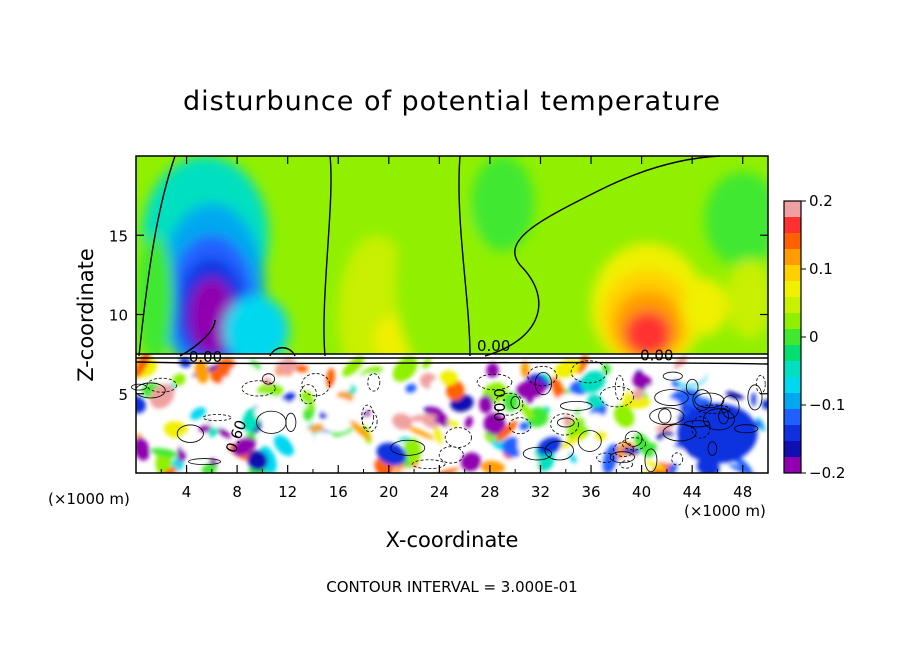 The height and width of the screenshot is (654, 904). I want to click on x-axis-unit-right: (×1000 m), so click(725, 511).